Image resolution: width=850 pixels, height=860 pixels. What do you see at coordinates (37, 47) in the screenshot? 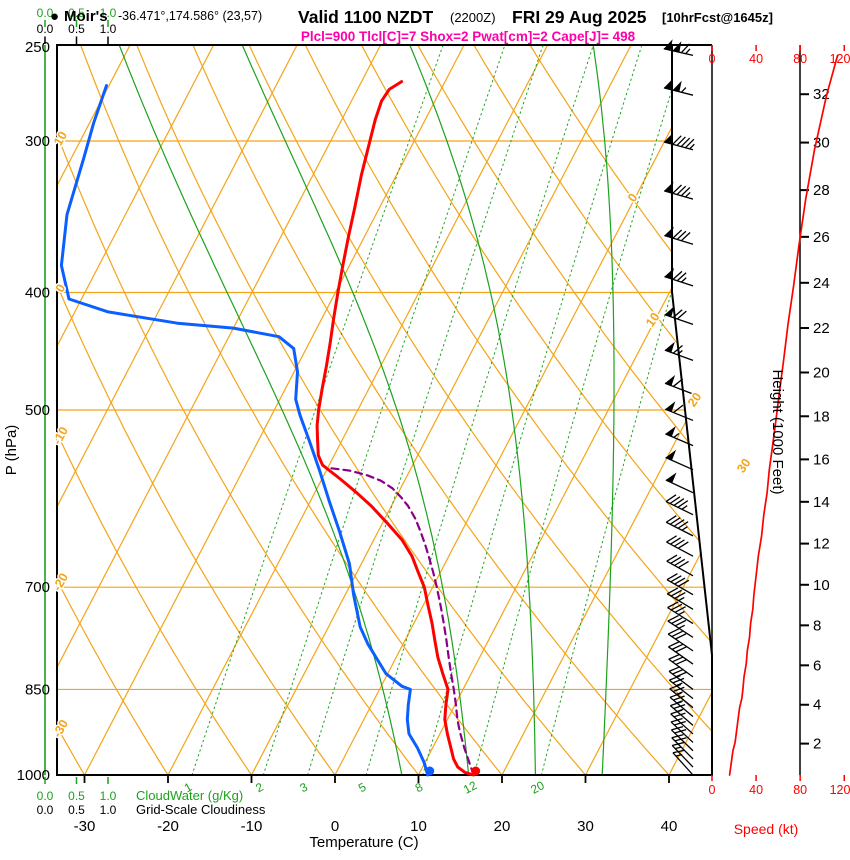
I see `tick-label: 250` at bounding box center [37, 47].